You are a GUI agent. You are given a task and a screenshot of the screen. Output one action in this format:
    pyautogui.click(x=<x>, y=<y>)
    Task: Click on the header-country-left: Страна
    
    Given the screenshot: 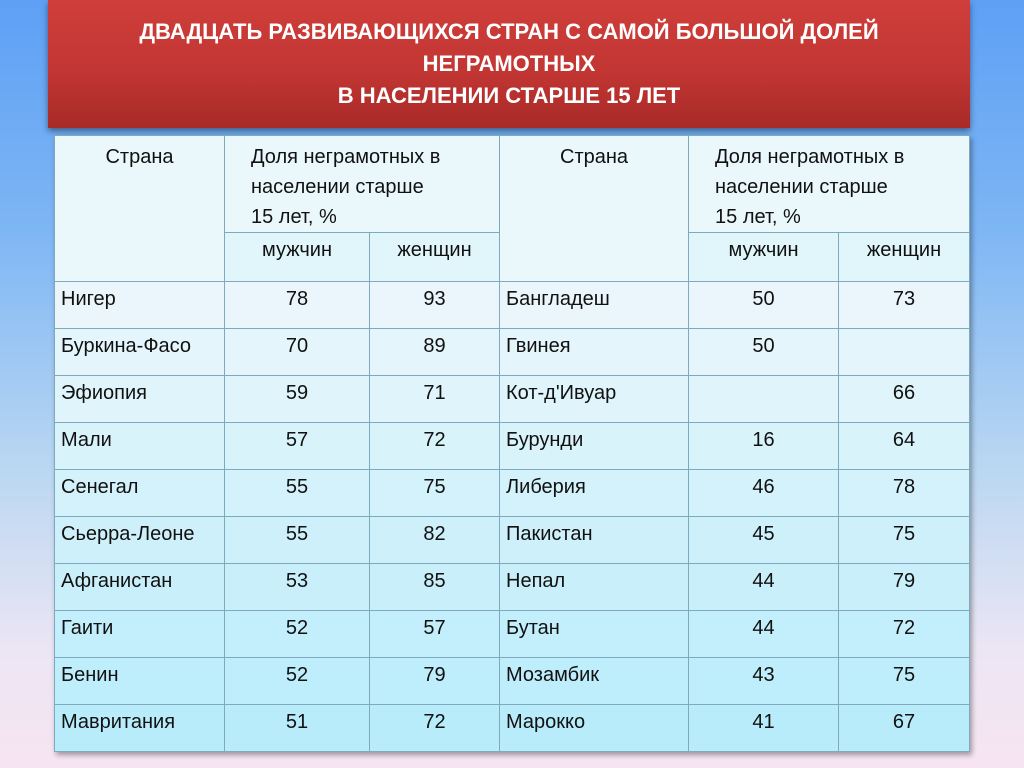 What is the action you would take?
    pyautogui.click(x=139, y=208)
    